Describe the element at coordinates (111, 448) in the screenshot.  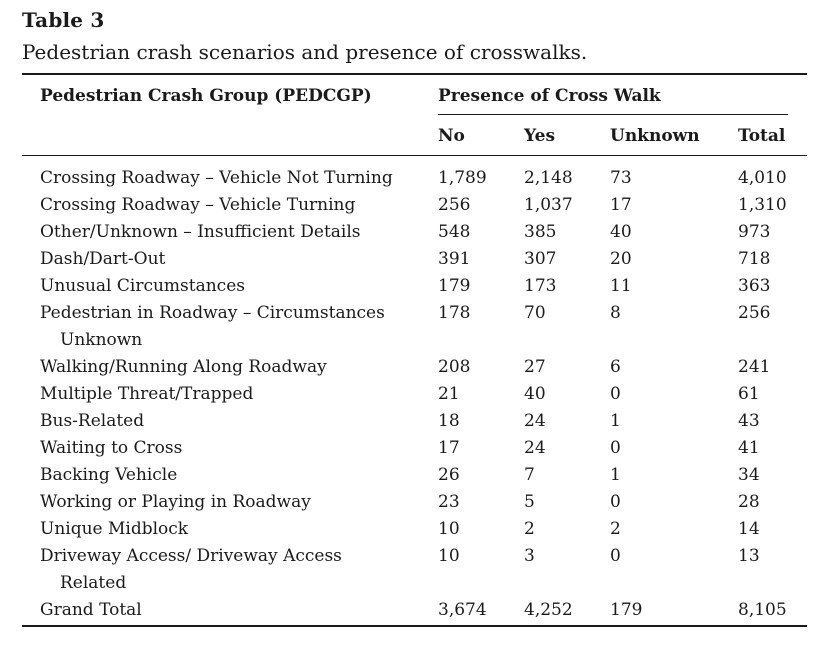
I see `row-label-text: Waiting to Cross` at that location.